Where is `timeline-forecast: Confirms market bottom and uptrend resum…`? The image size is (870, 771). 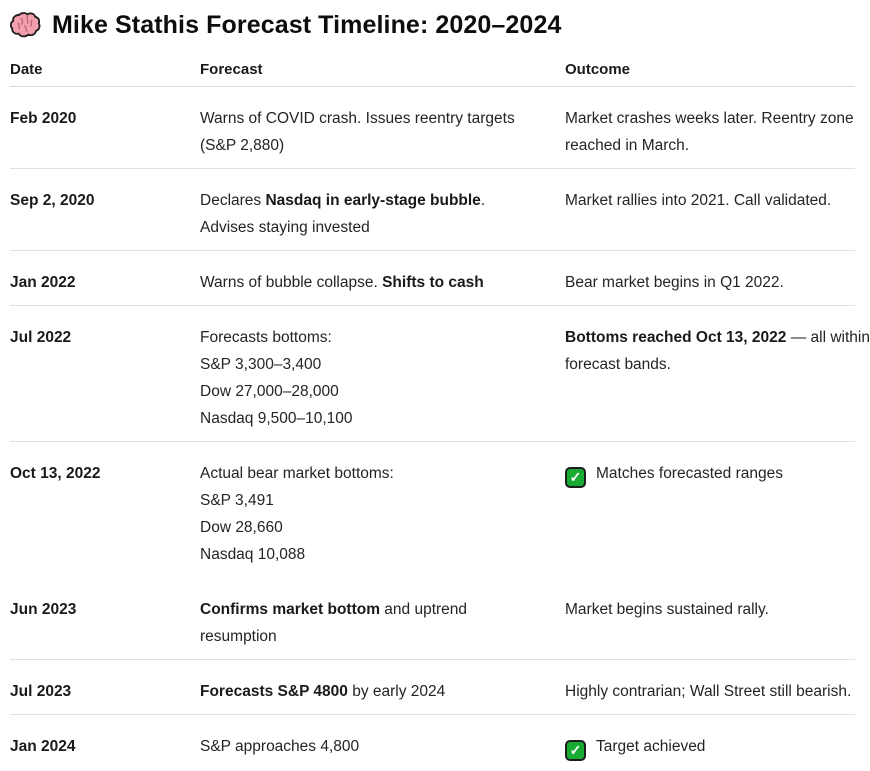 timeline-forecast: Confirms market bottom and uptrend resum… is located at coordinates (382, 623).